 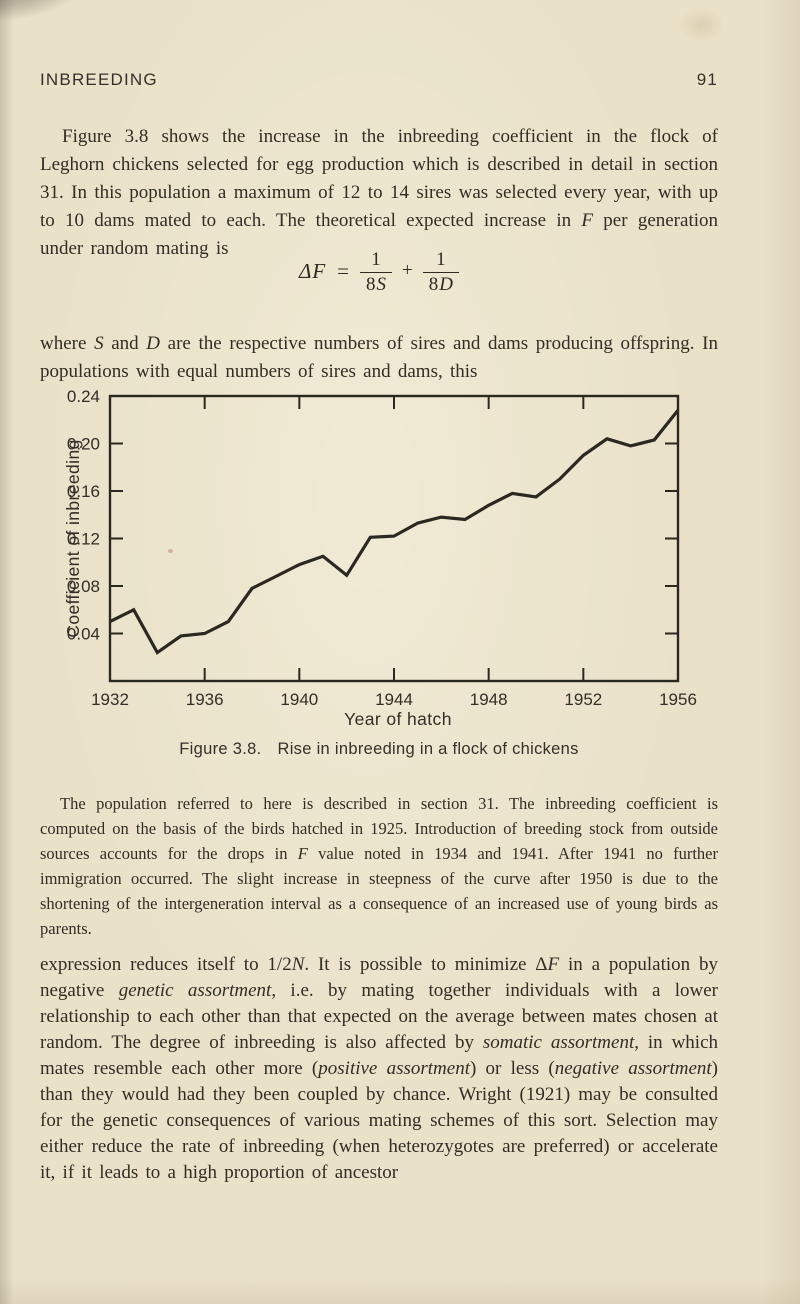 What do you see at coordinates (678, 699) in the screenshot?
I see `x-tick-label: 1956` at bounding box center [678, 699].